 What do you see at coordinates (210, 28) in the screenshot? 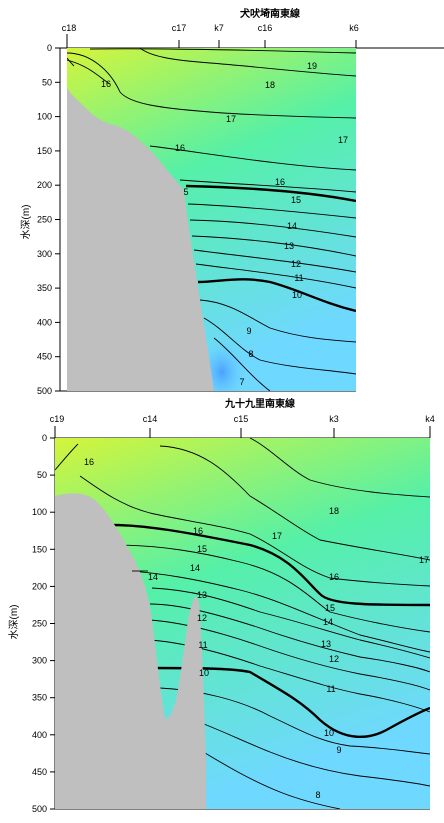
I see `station-labels: c18 c17 k7 c16 k6` at bounding box center [210, 28].